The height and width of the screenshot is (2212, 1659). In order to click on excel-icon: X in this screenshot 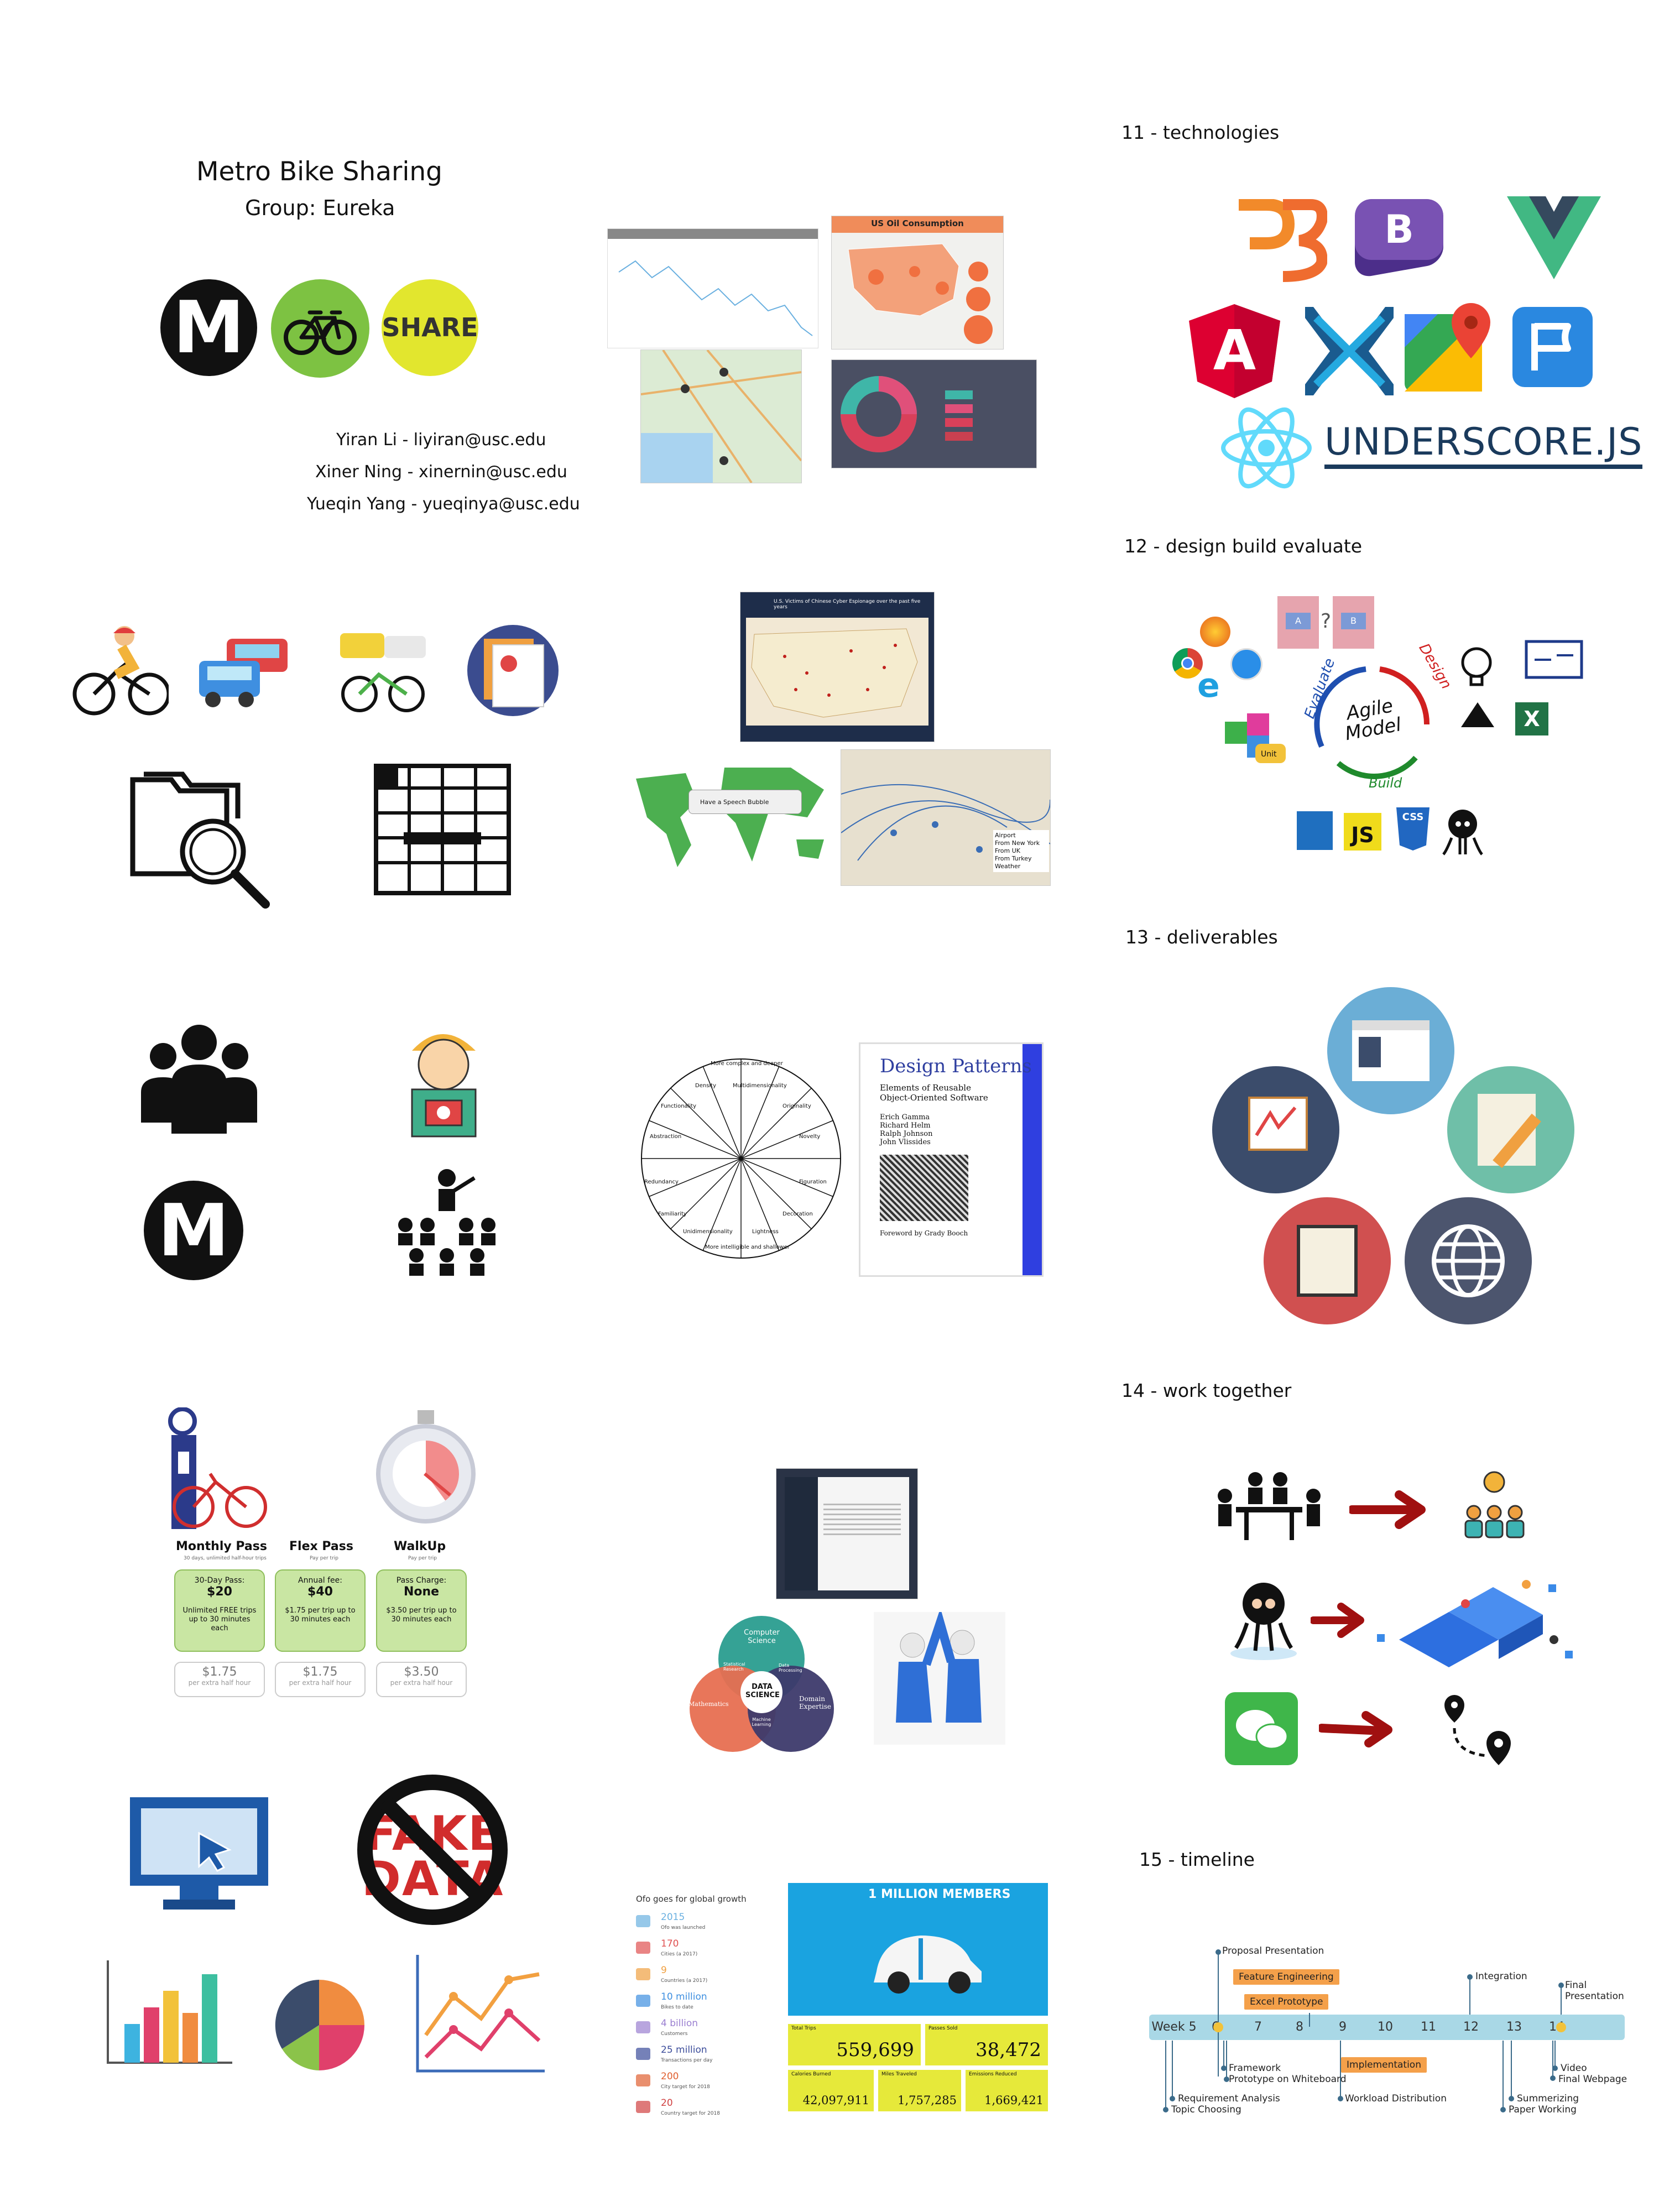, I will do `click(1532, 718)`.